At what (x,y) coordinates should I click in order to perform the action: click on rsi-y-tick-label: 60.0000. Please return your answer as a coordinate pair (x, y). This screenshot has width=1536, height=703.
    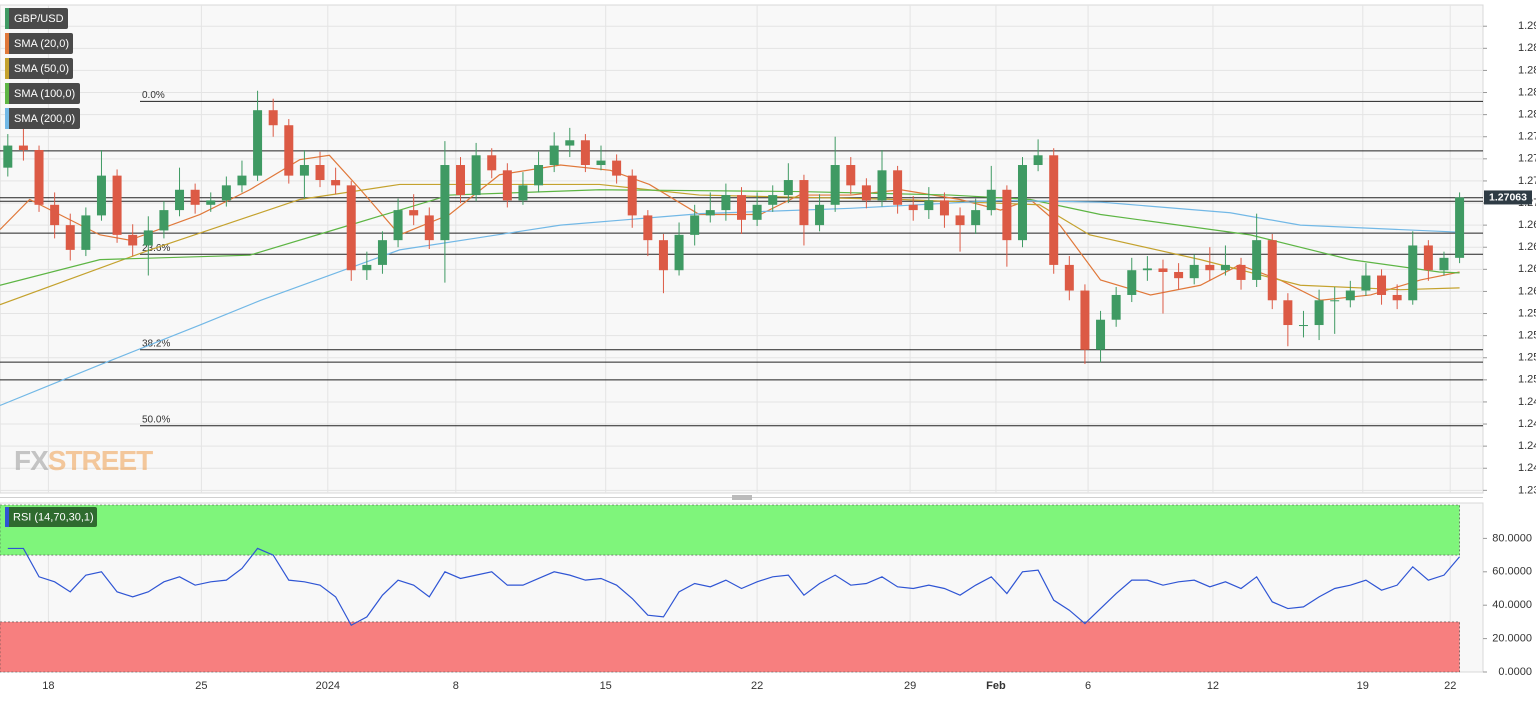
    Looking at the image, I should click on (1512, 572).